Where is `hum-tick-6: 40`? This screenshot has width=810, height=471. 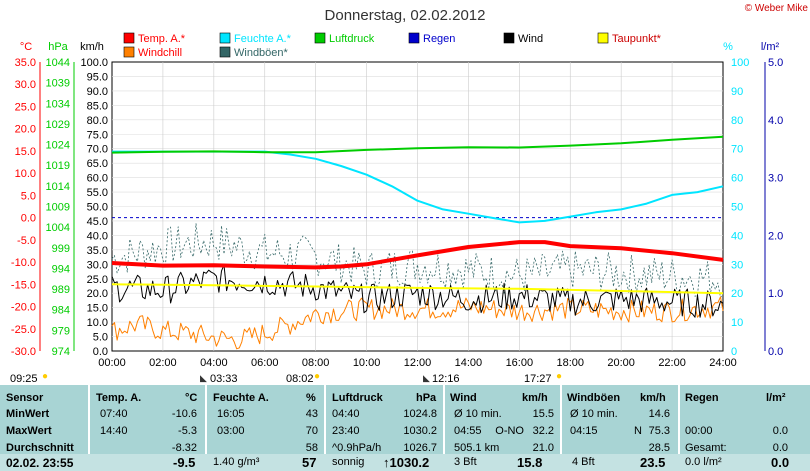 hum-tick-6: 40 is located at coordinates (737, 236).